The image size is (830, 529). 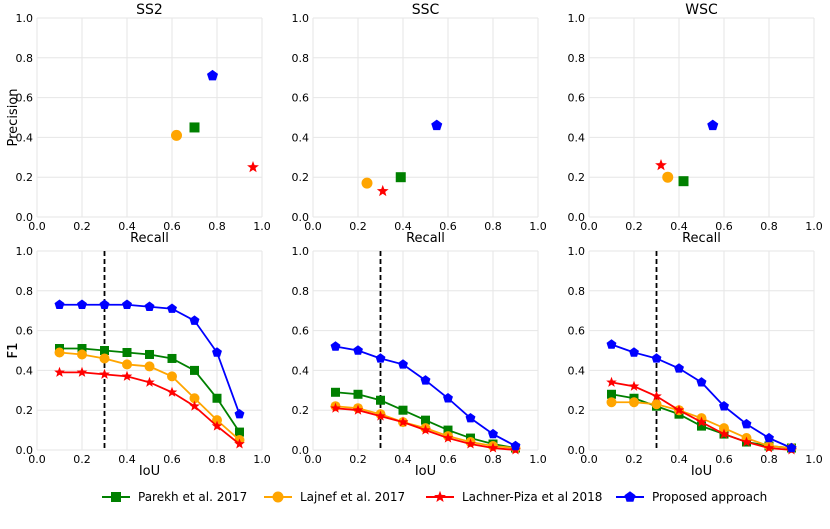 I want to click on legend-marker-parekh, so click(x=116, y=497).